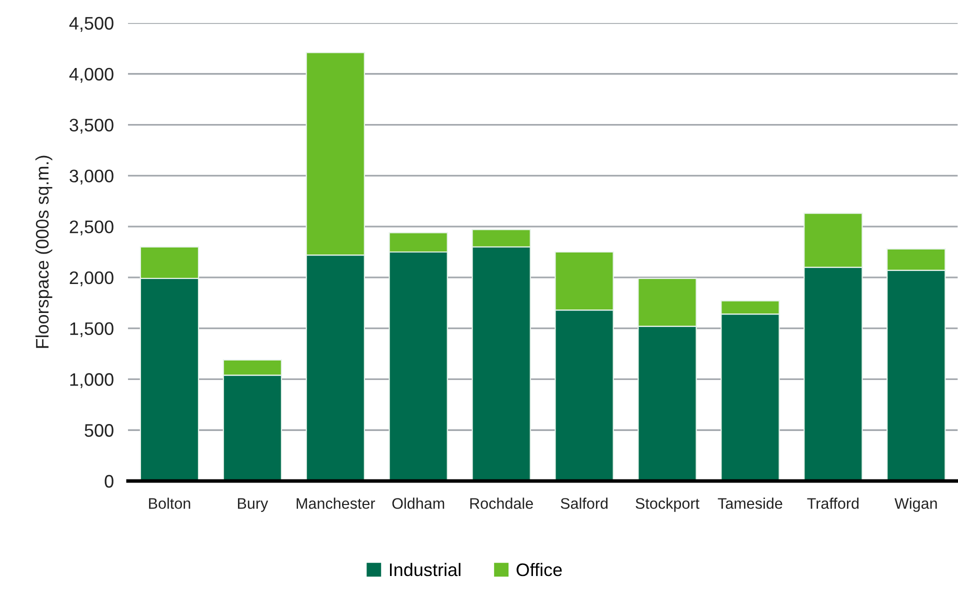 This screenshot has width=958, height=599. I want to click on y-tick-label: 4,000, so click(91, 75).